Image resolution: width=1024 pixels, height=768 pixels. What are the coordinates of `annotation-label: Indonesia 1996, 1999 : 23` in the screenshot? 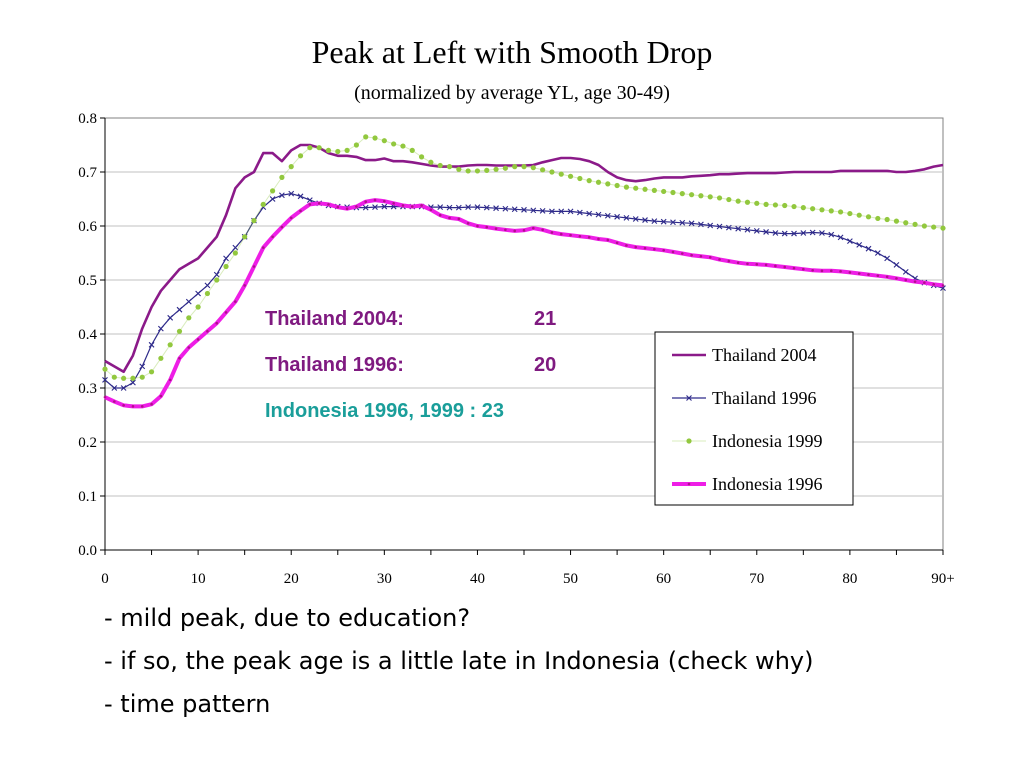 It's located at (384, 411).